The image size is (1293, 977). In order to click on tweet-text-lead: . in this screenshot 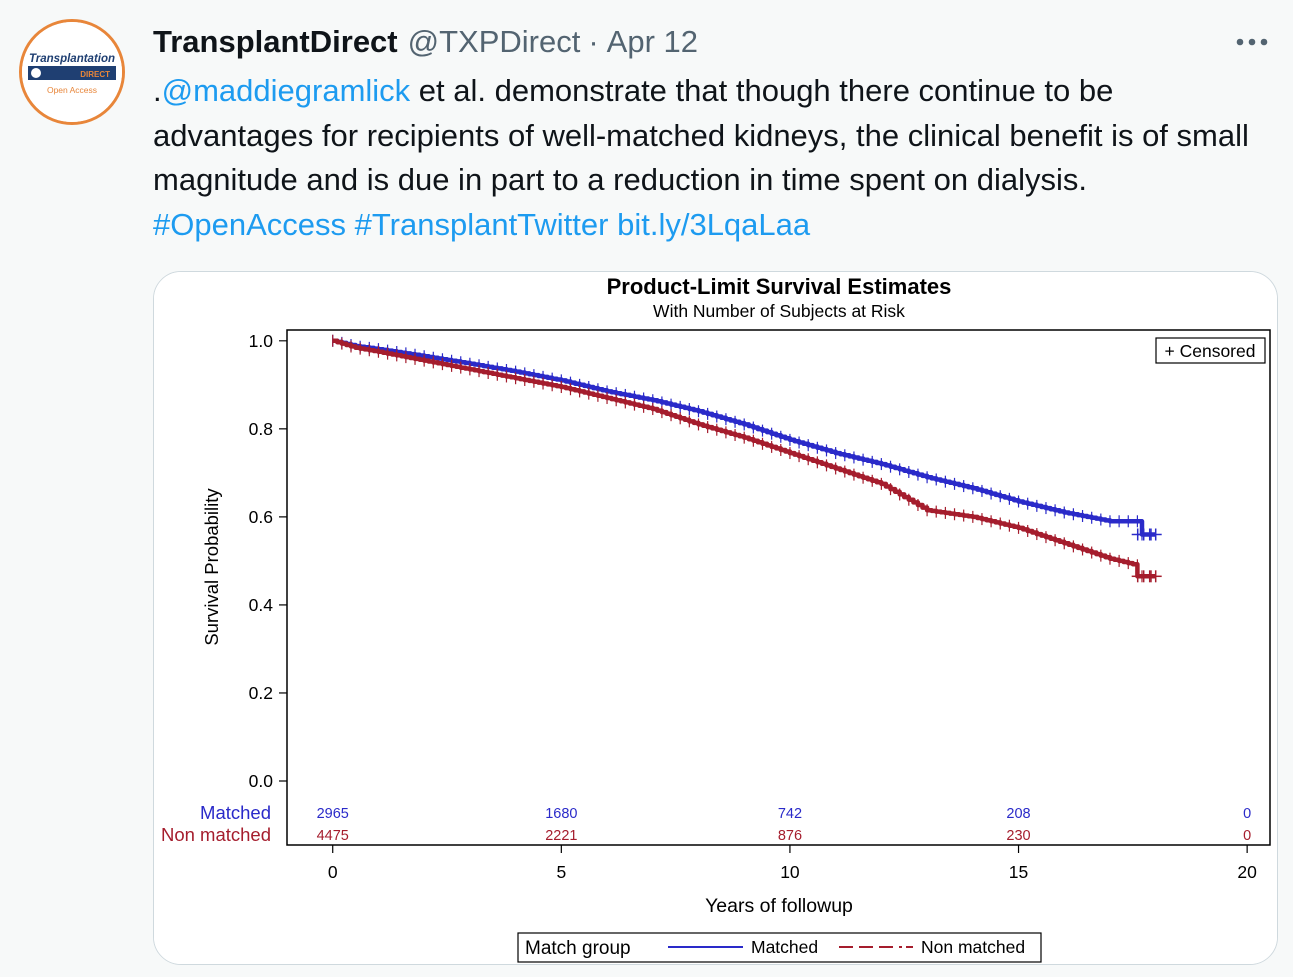, I will do `click(157, 90)`.